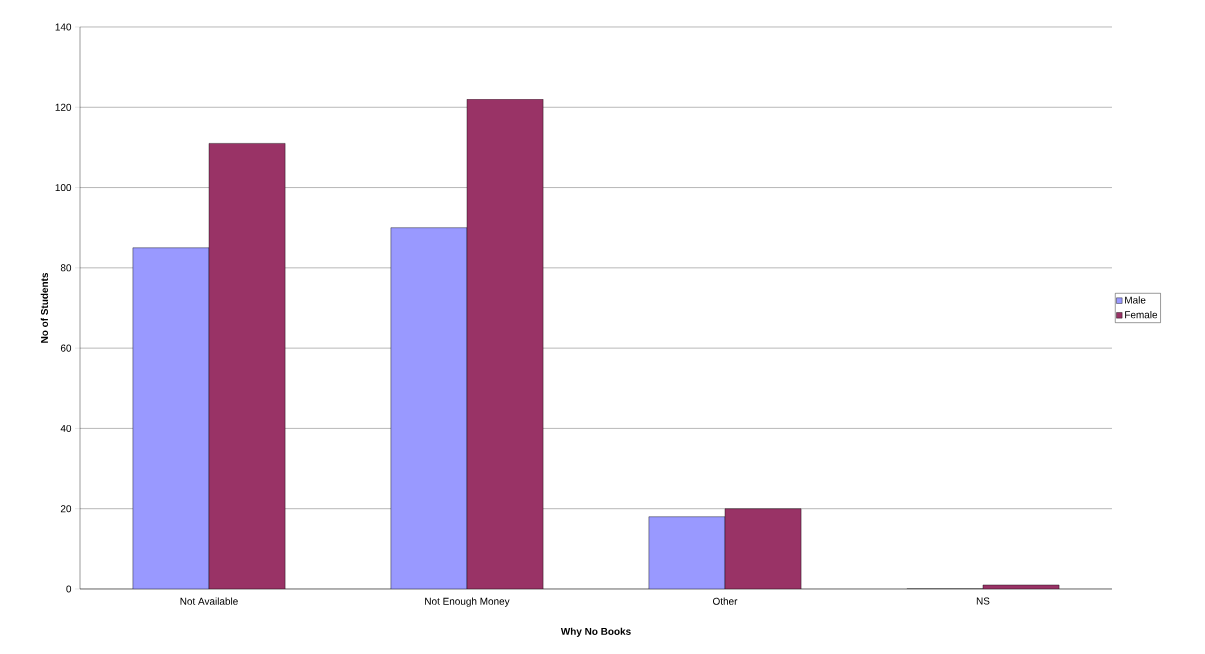 The image size is (1205, 654). Describe the element at coordinates (69, 589) in the screenshot. I see `y-tick-label: 0` at that location.